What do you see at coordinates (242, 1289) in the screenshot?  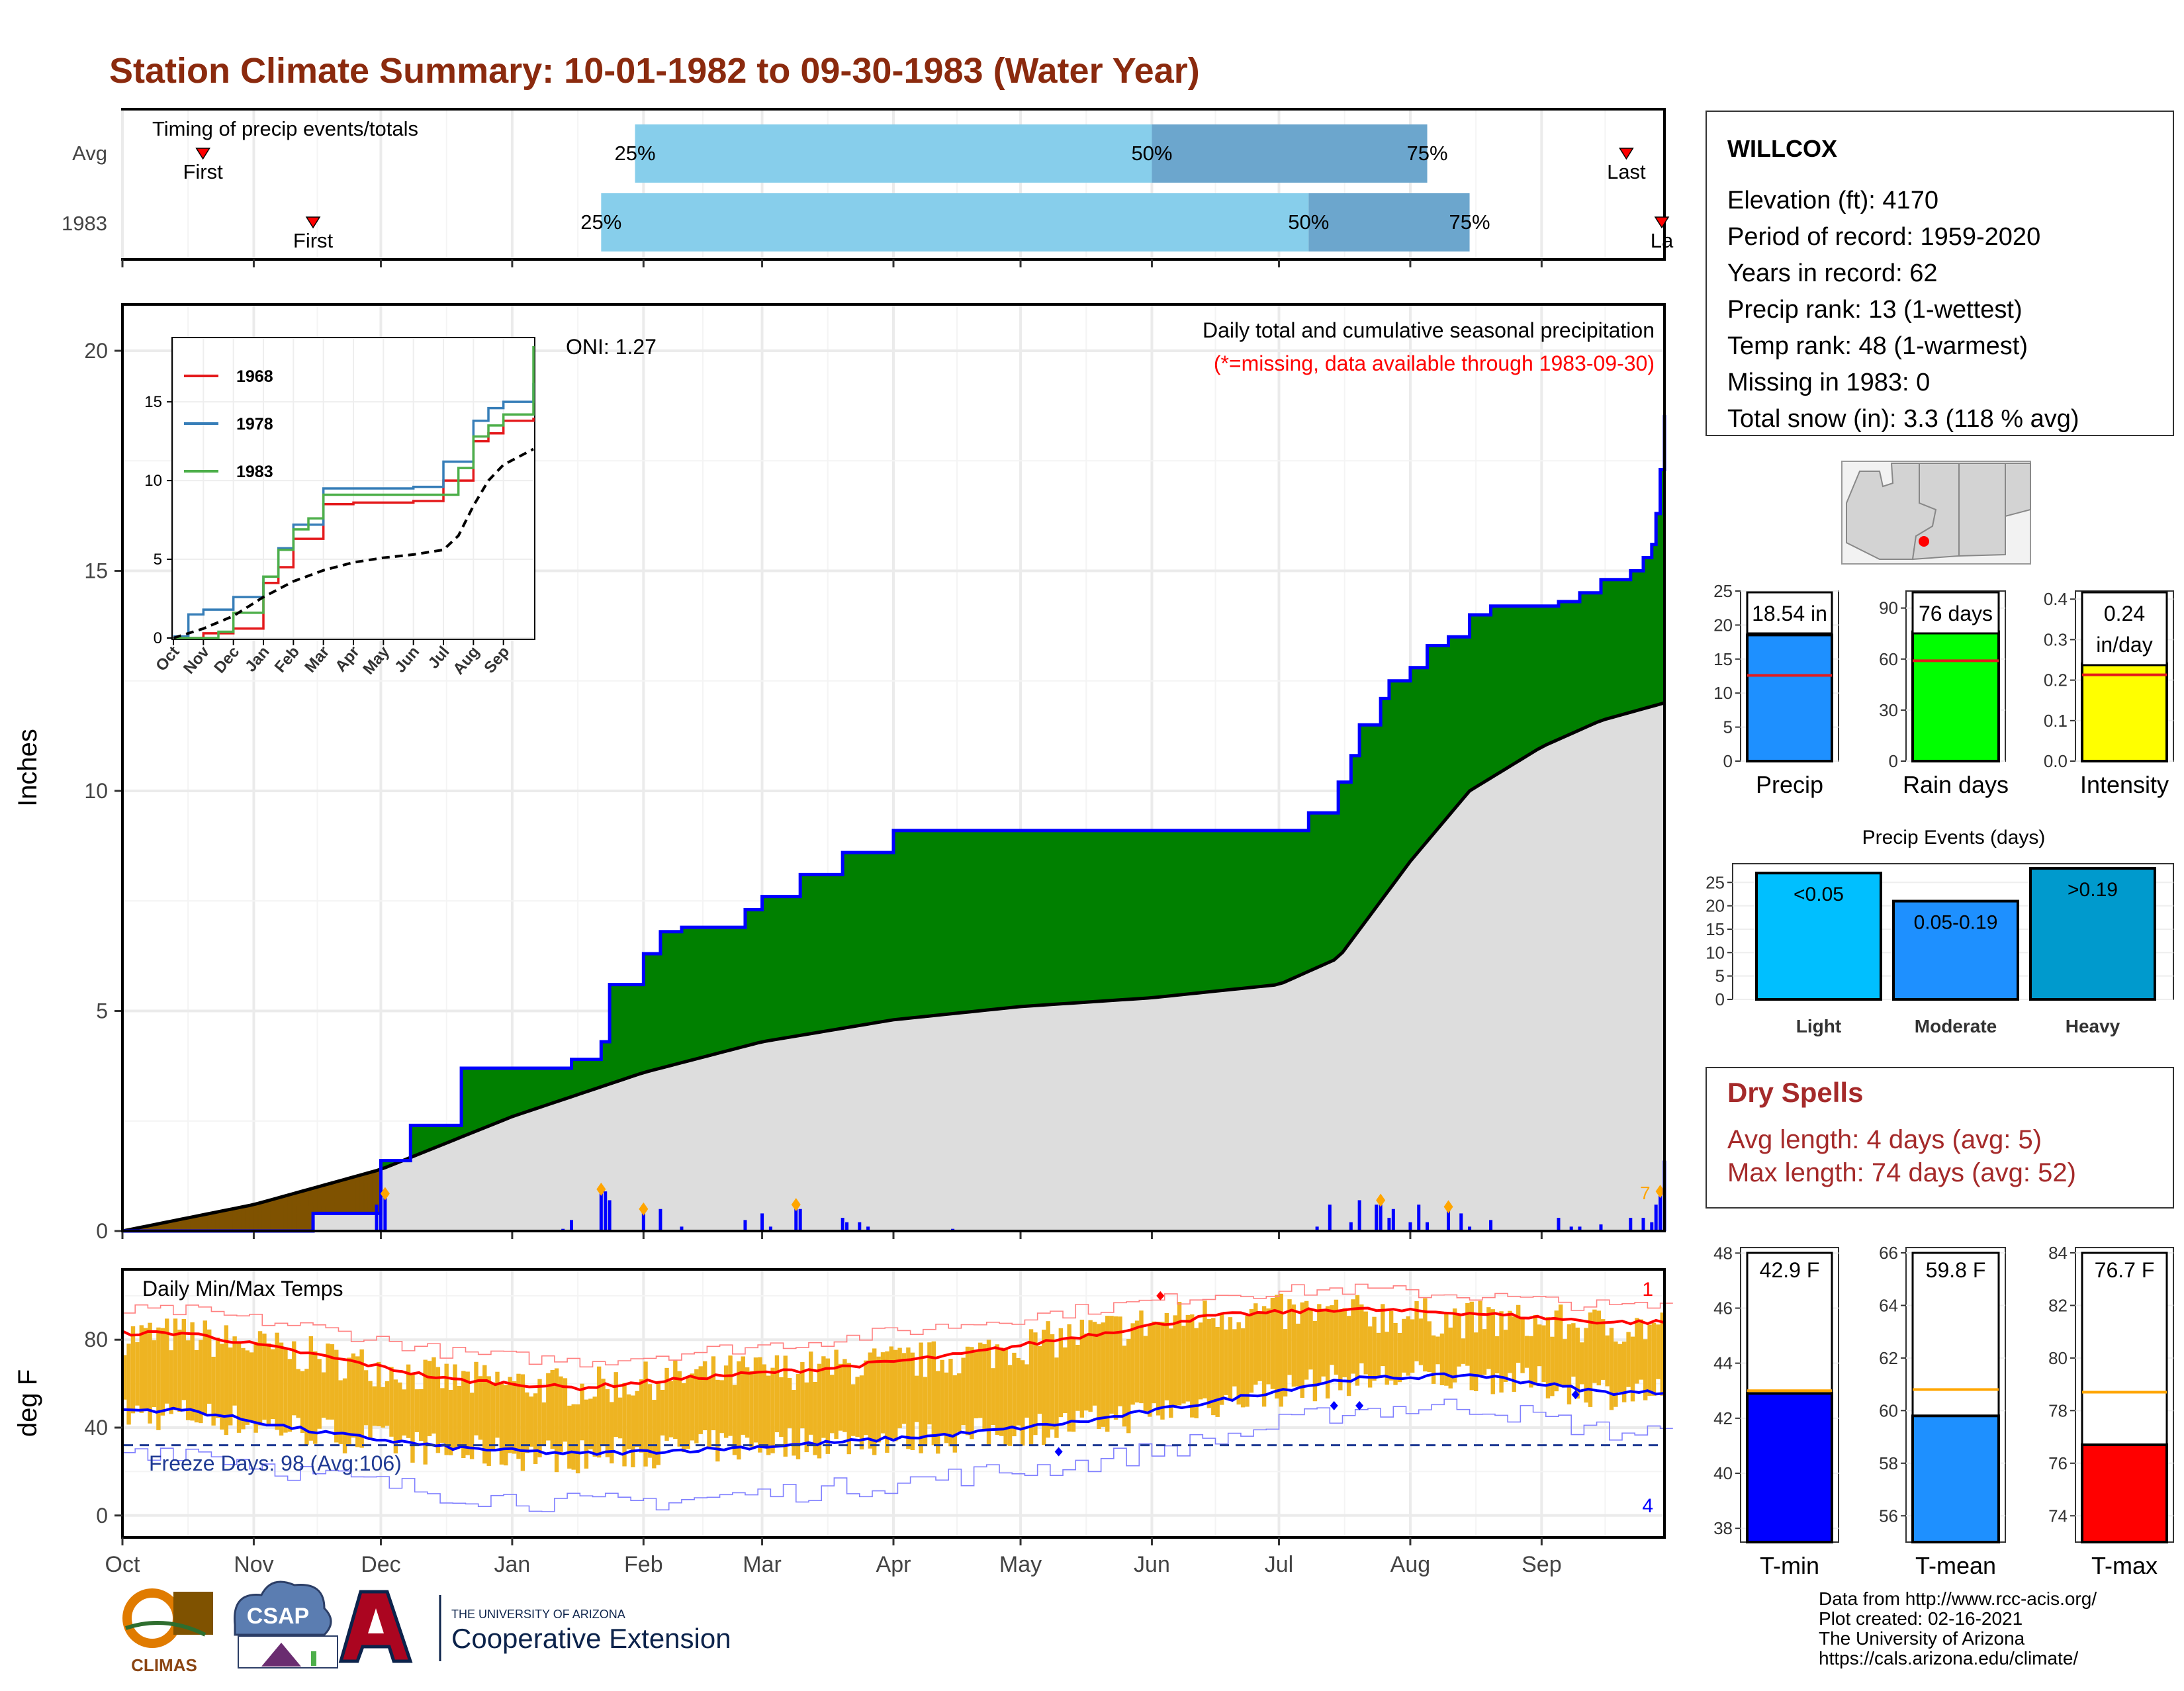 I see `temp-title: Daily Min/Max Temps` at bounding box center [242, 1289].